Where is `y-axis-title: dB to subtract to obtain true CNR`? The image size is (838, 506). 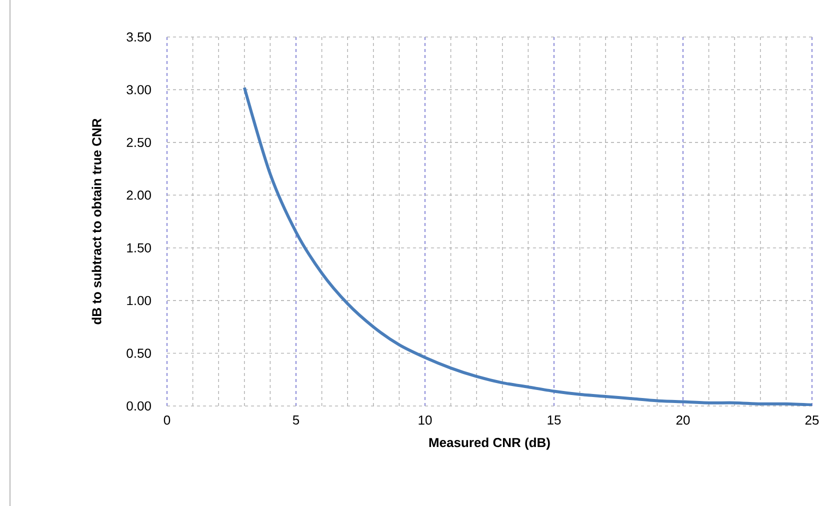
y-axis-title: dB to subtract to obtain true CNR is located at coordinates (97, 221).